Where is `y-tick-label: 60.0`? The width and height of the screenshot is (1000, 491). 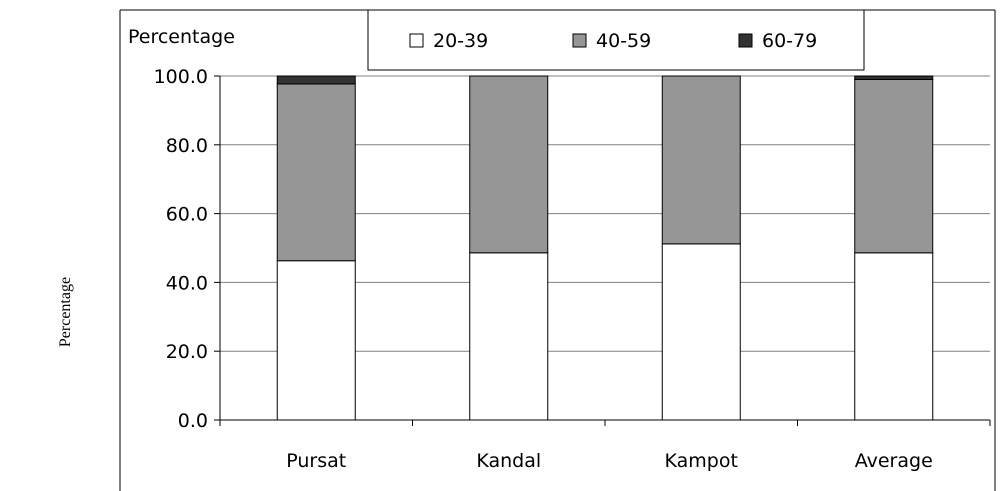 y-tick-label: 60.0 is located at coordinates (187, 215).